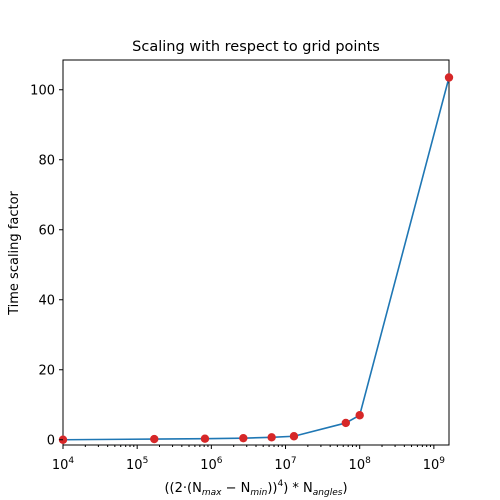 Image resolution: width=500 pixels, height=500 pixels. I want to click on x-label-close3: ), so click(344, 488).